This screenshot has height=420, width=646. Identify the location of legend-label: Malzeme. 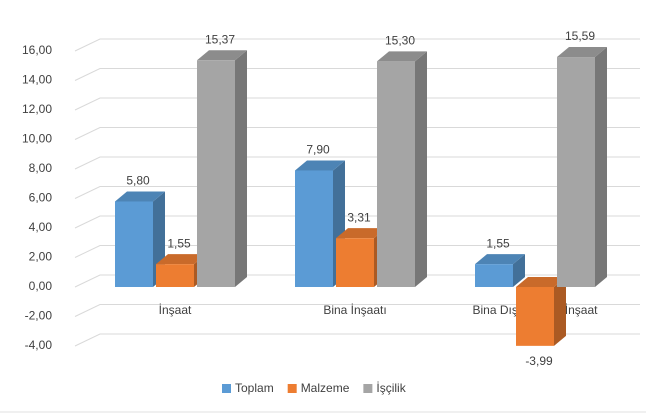
(325, 388).